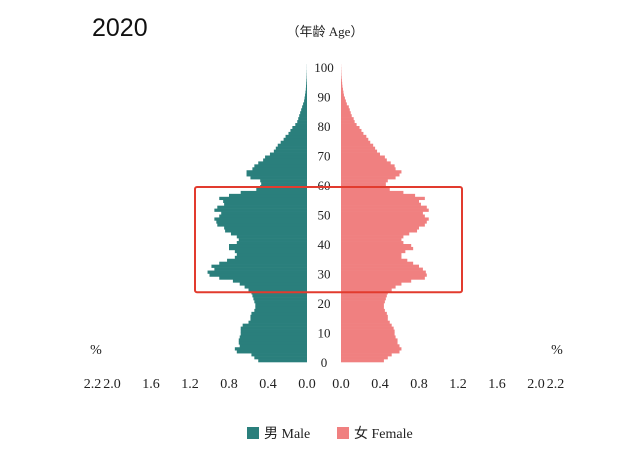 The image size is (640, 457). Describe the element at coordinates (93, 384) in the screenshot. I see `male-pct-tick-2.2: 2.2` at that location.